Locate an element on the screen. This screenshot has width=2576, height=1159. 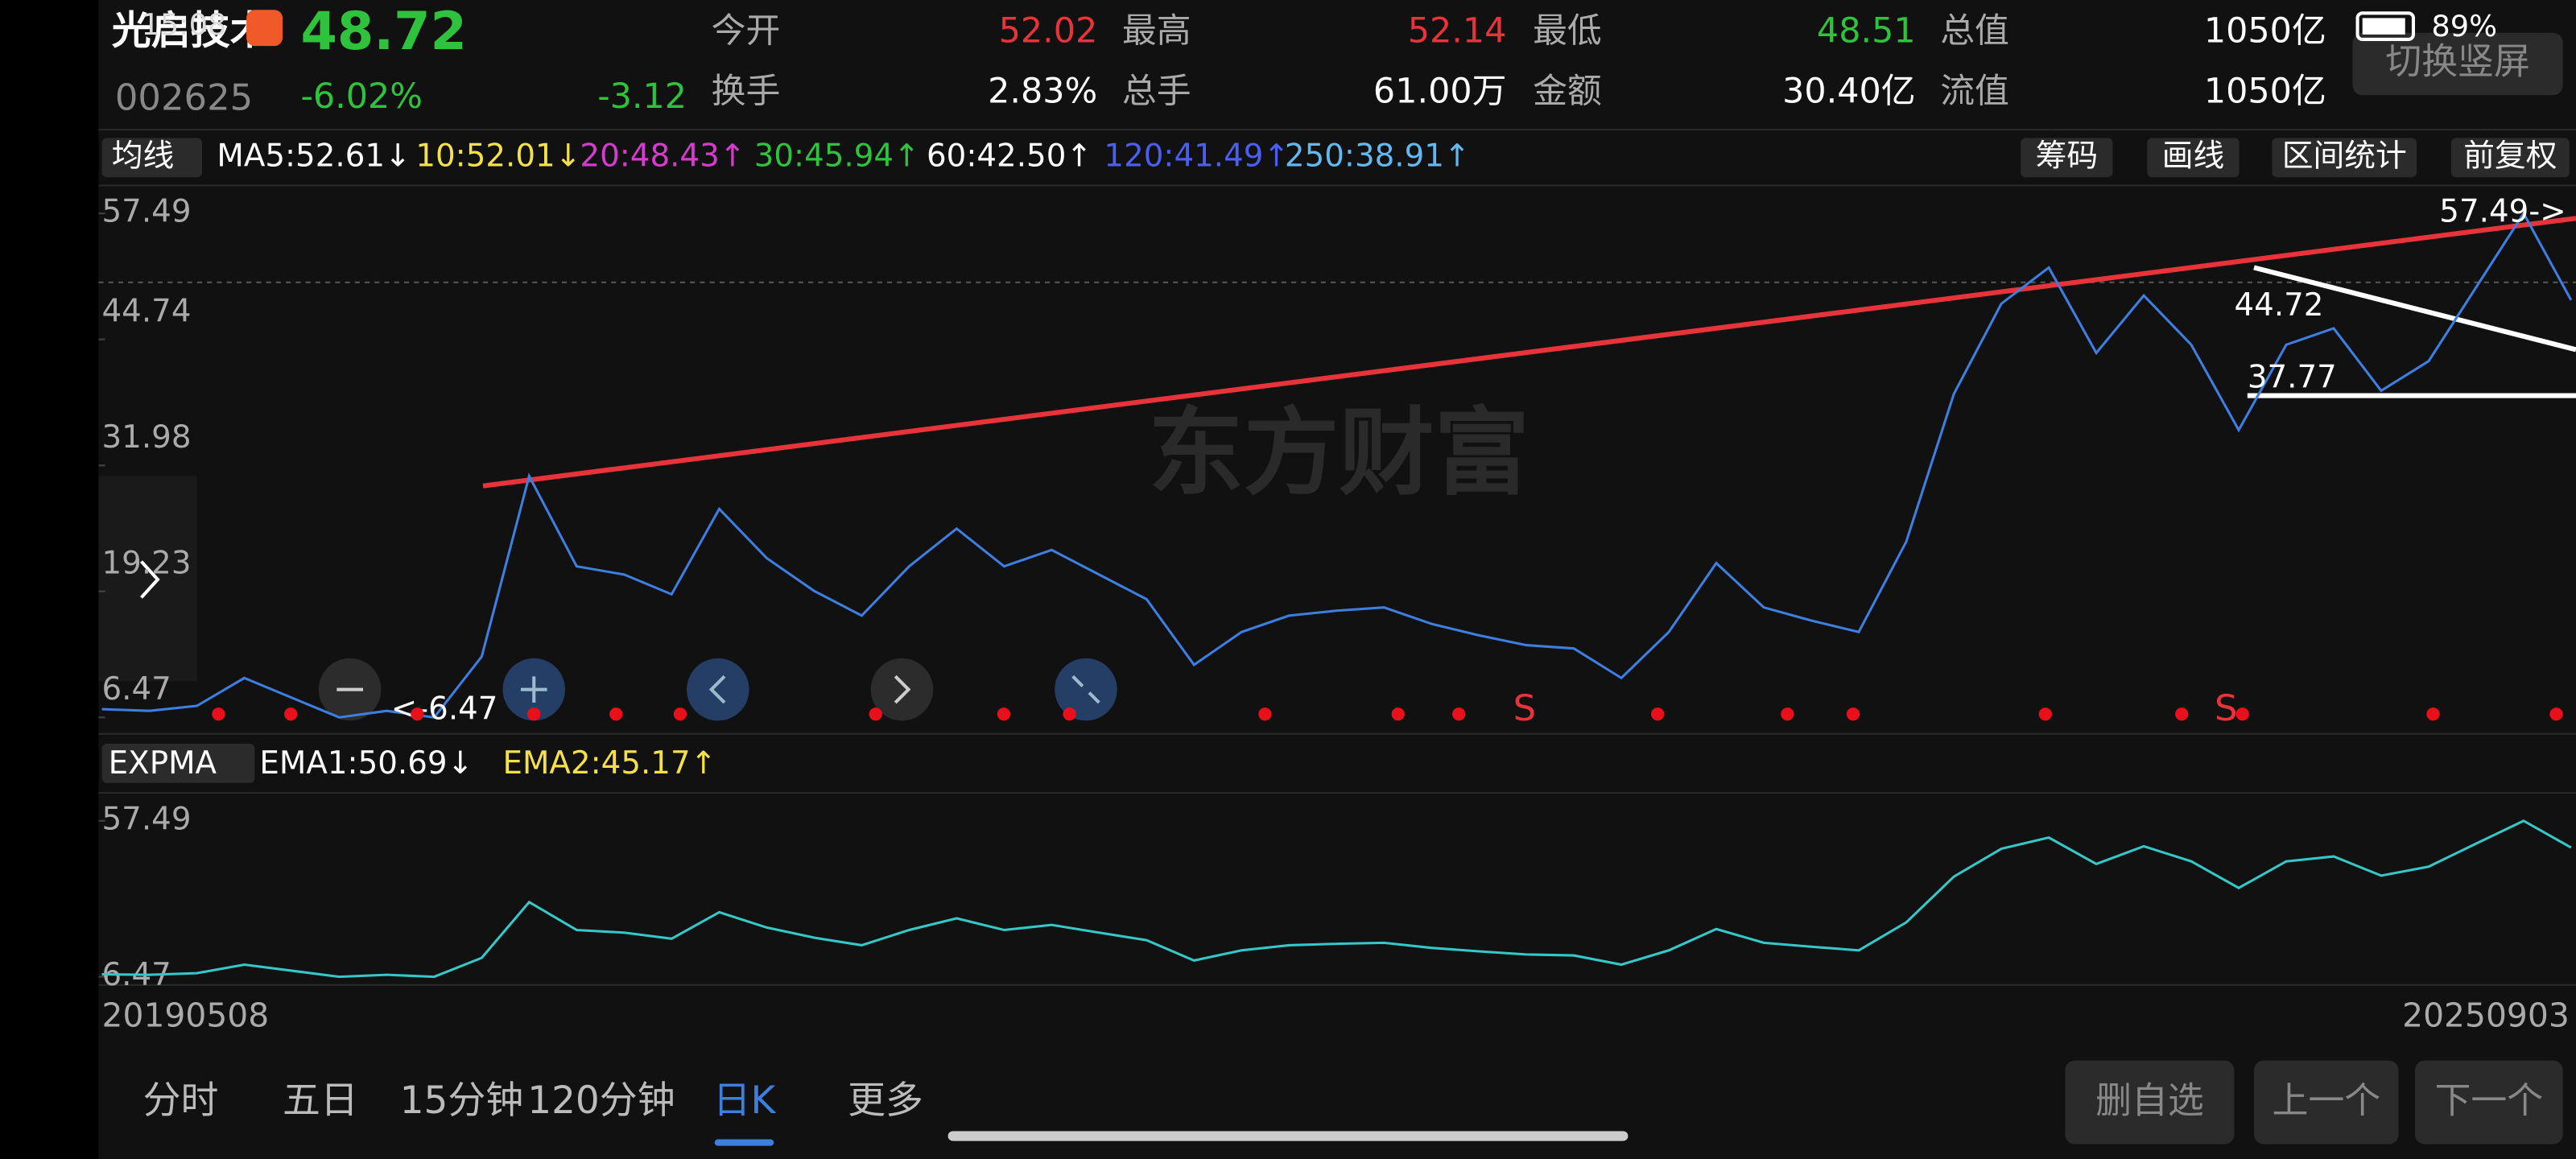
y-tick-label: 19.23 is located at coordinates (147, 564).